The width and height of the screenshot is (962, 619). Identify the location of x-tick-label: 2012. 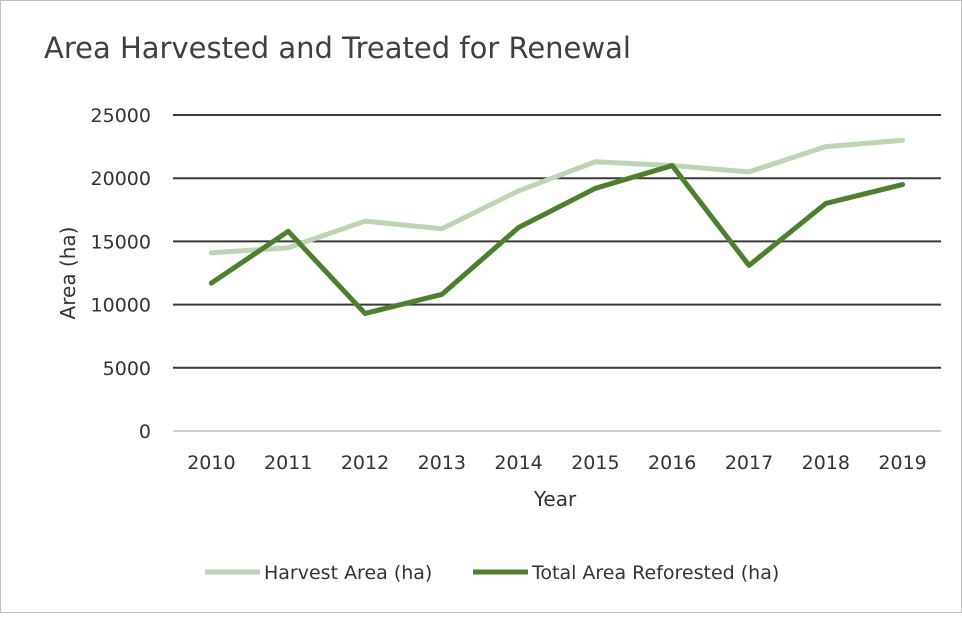
(365, 463).